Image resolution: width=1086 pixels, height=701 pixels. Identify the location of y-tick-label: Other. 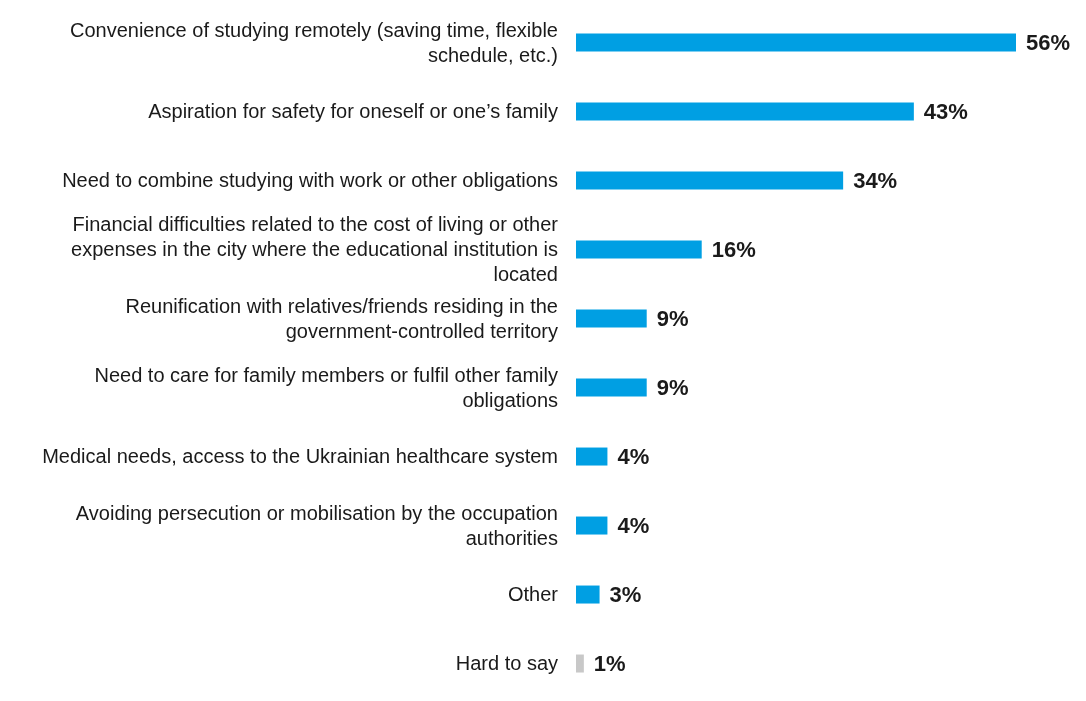
(532, 594).